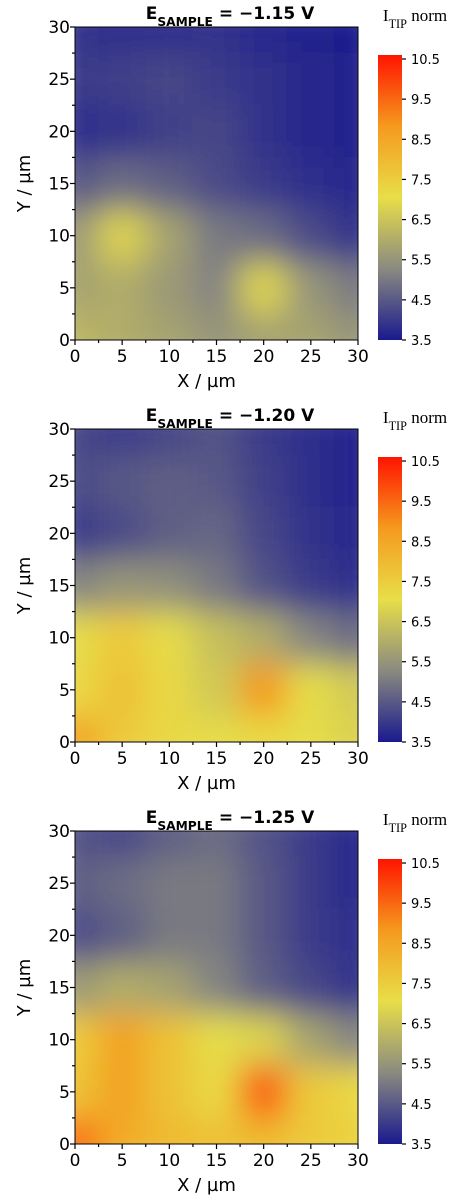 This screenshot has height=1203, width=455. I want to click on colorbar-title-rest: norm, so click(427, 417).